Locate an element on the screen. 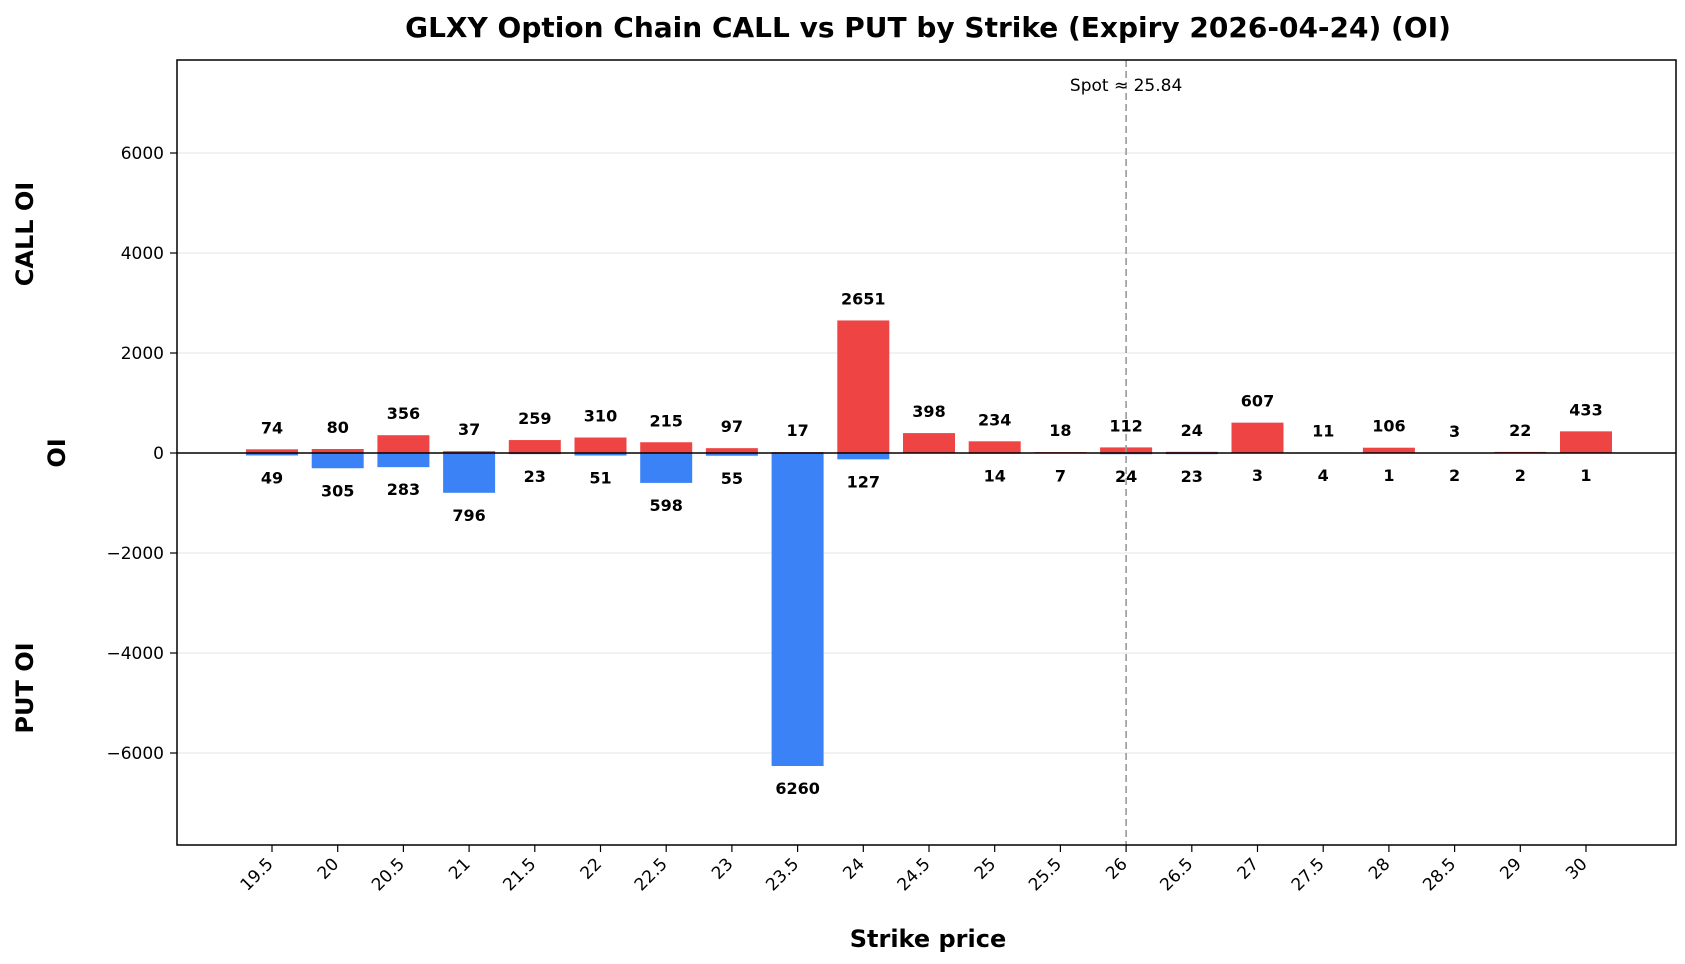 This screenshot has height=964, width=1685. call-oi-label: CALL OI is located at coordinates (25, 234).